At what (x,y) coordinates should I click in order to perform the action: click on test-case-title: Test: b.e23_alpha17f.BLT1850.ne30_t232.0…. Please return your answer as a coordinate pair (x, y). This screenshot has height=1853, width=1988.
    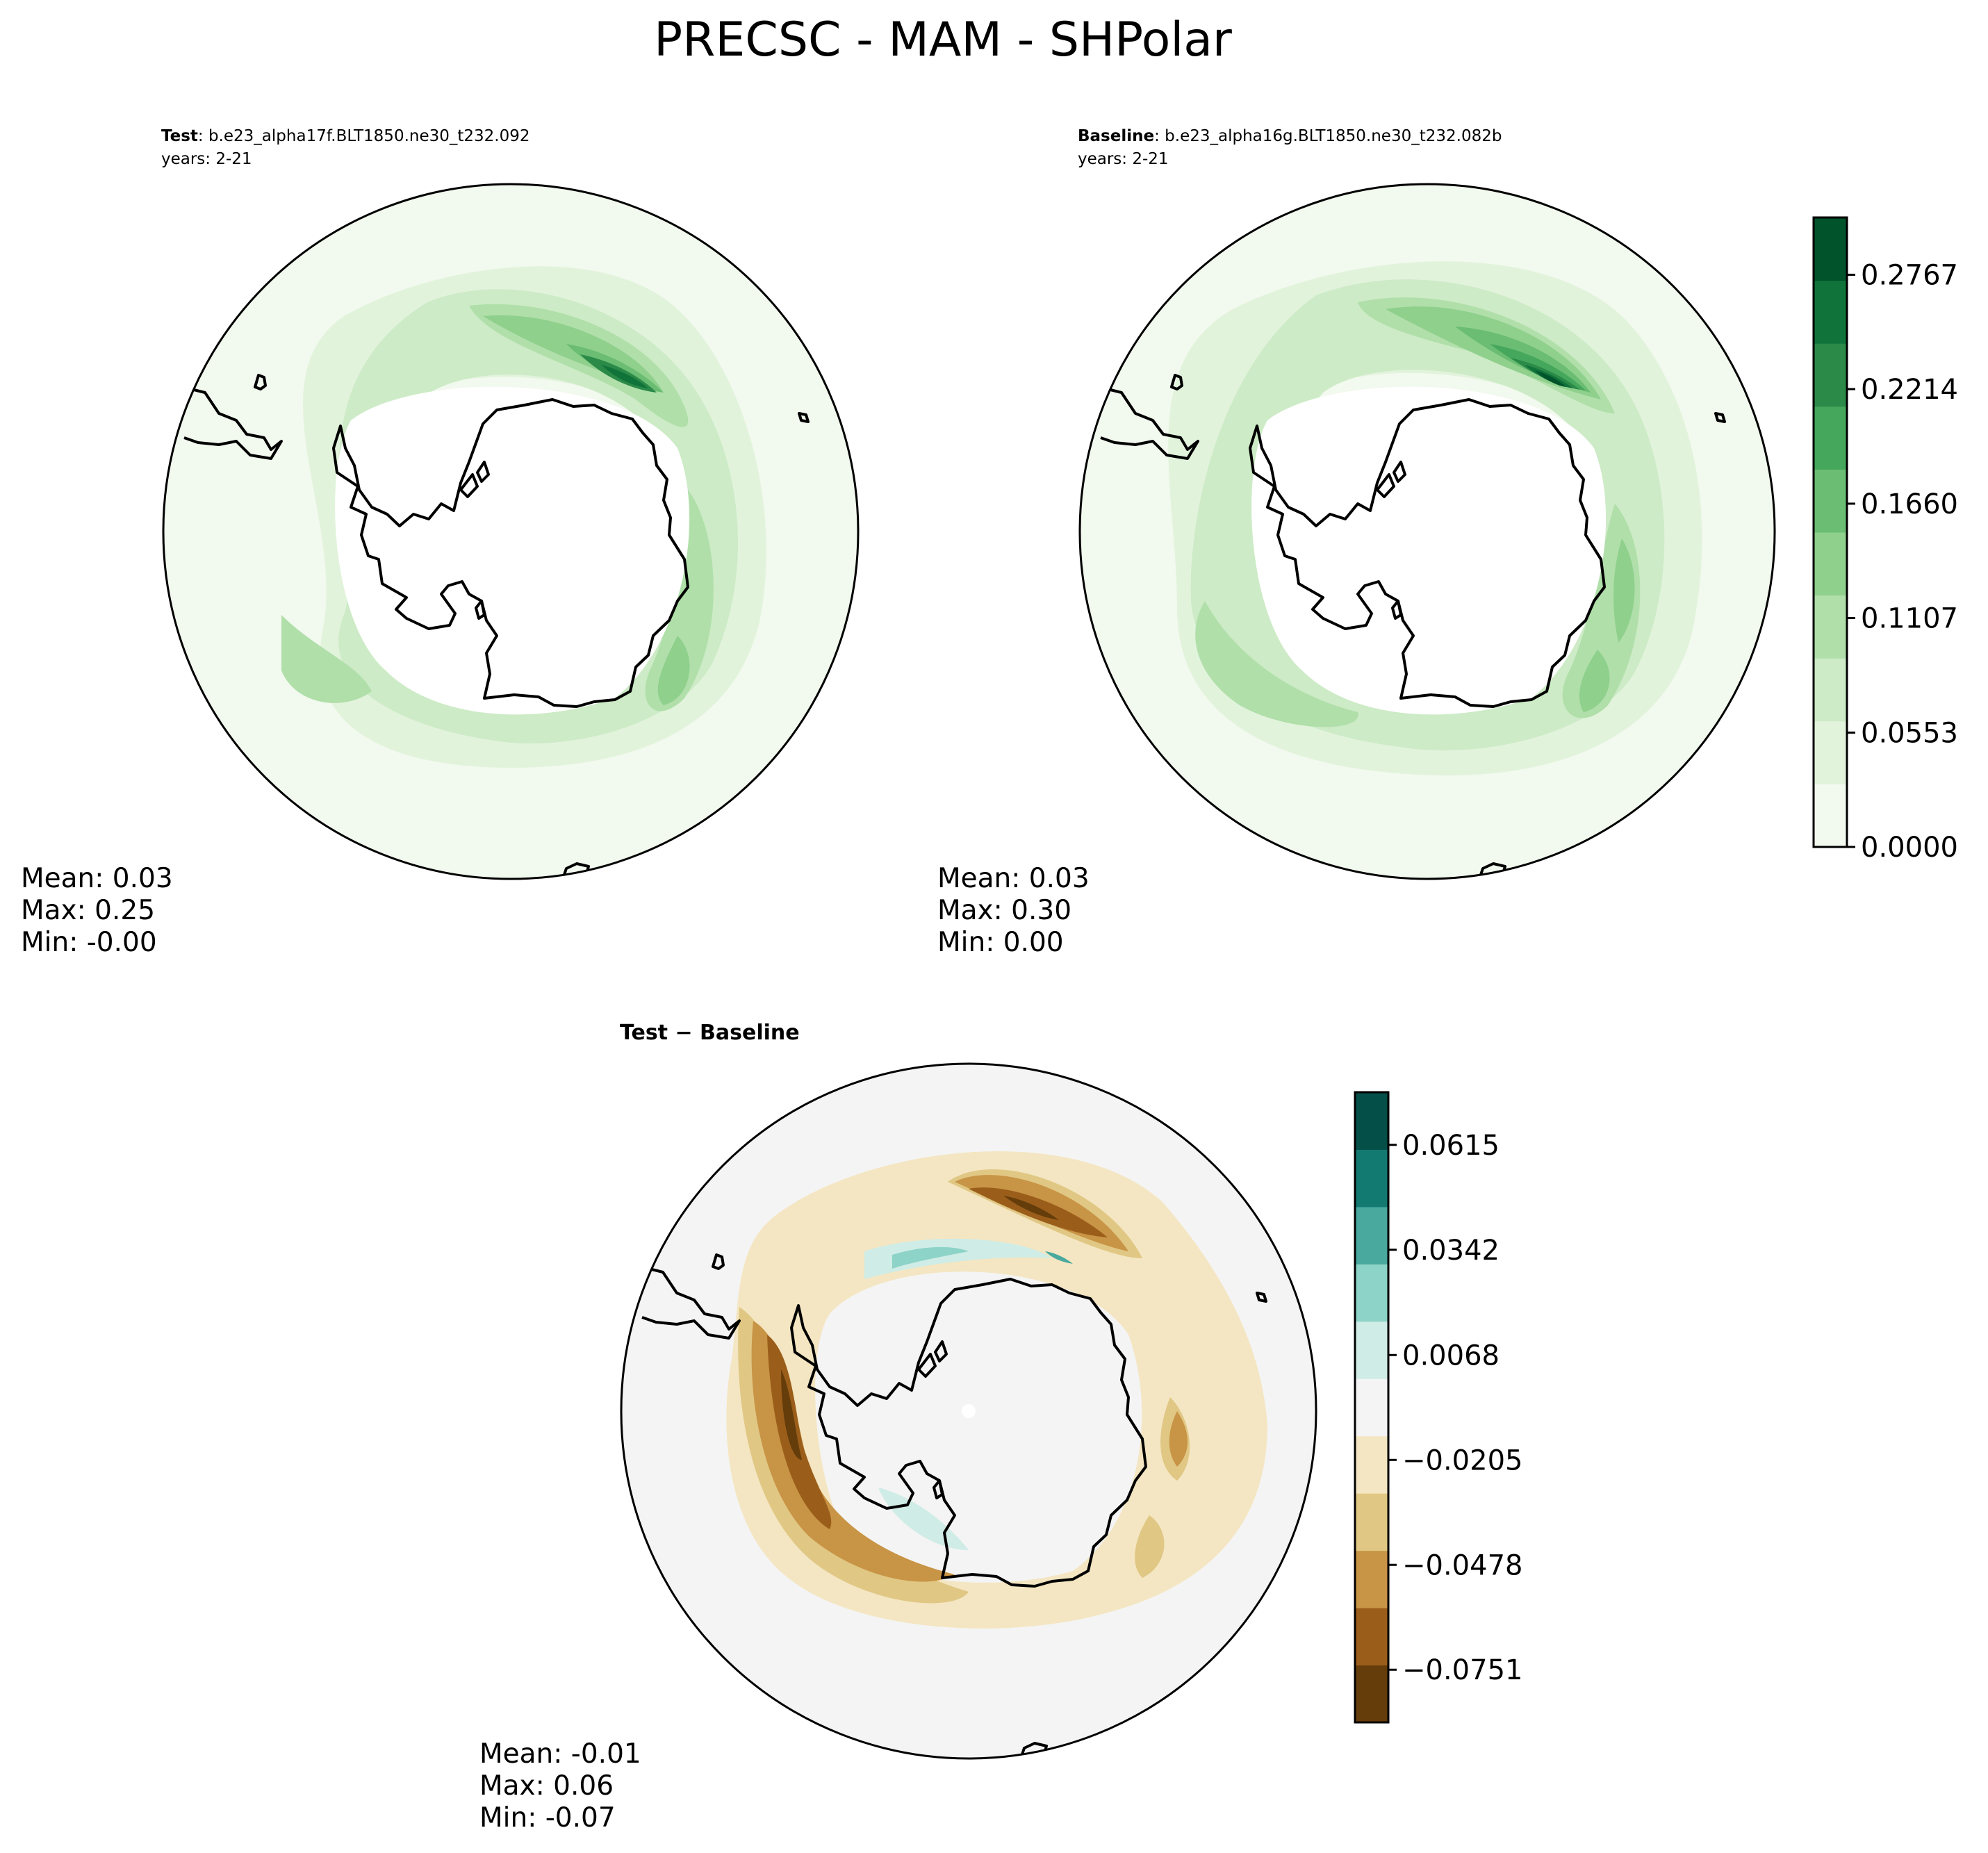
    Looking at the image, I should click on (345, 136).